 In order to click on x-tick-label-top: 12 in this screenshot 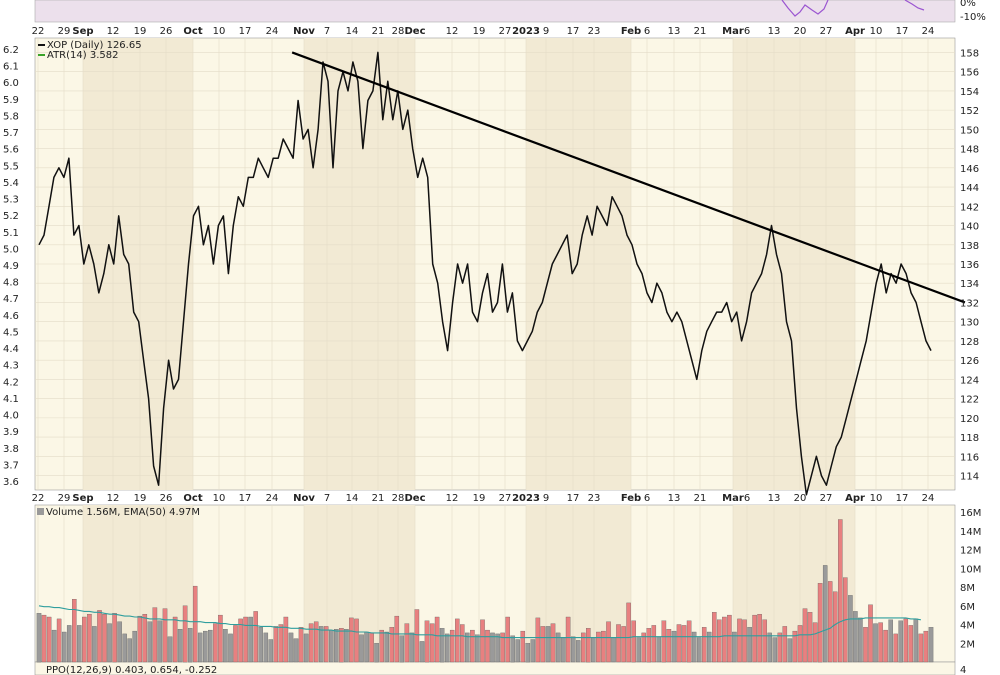, I will do `click(113, 31)`.